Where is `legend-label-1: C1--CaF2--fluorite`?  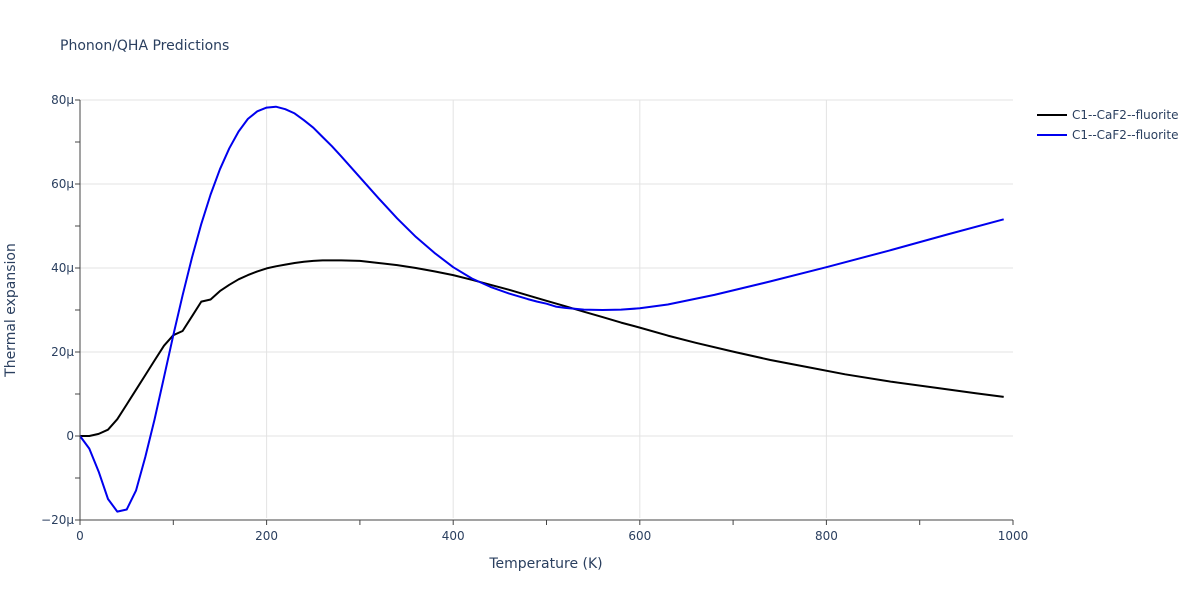
legend-label-1: C1--CaF2--fluorite is located at coordinates (1125, 115).